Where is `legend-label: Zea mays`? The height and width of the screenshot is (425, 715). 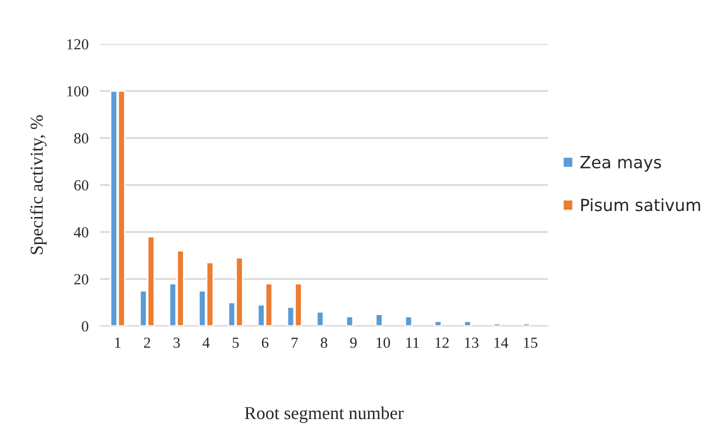 legend-label: Zea mays is located at coordinates (621, 164).